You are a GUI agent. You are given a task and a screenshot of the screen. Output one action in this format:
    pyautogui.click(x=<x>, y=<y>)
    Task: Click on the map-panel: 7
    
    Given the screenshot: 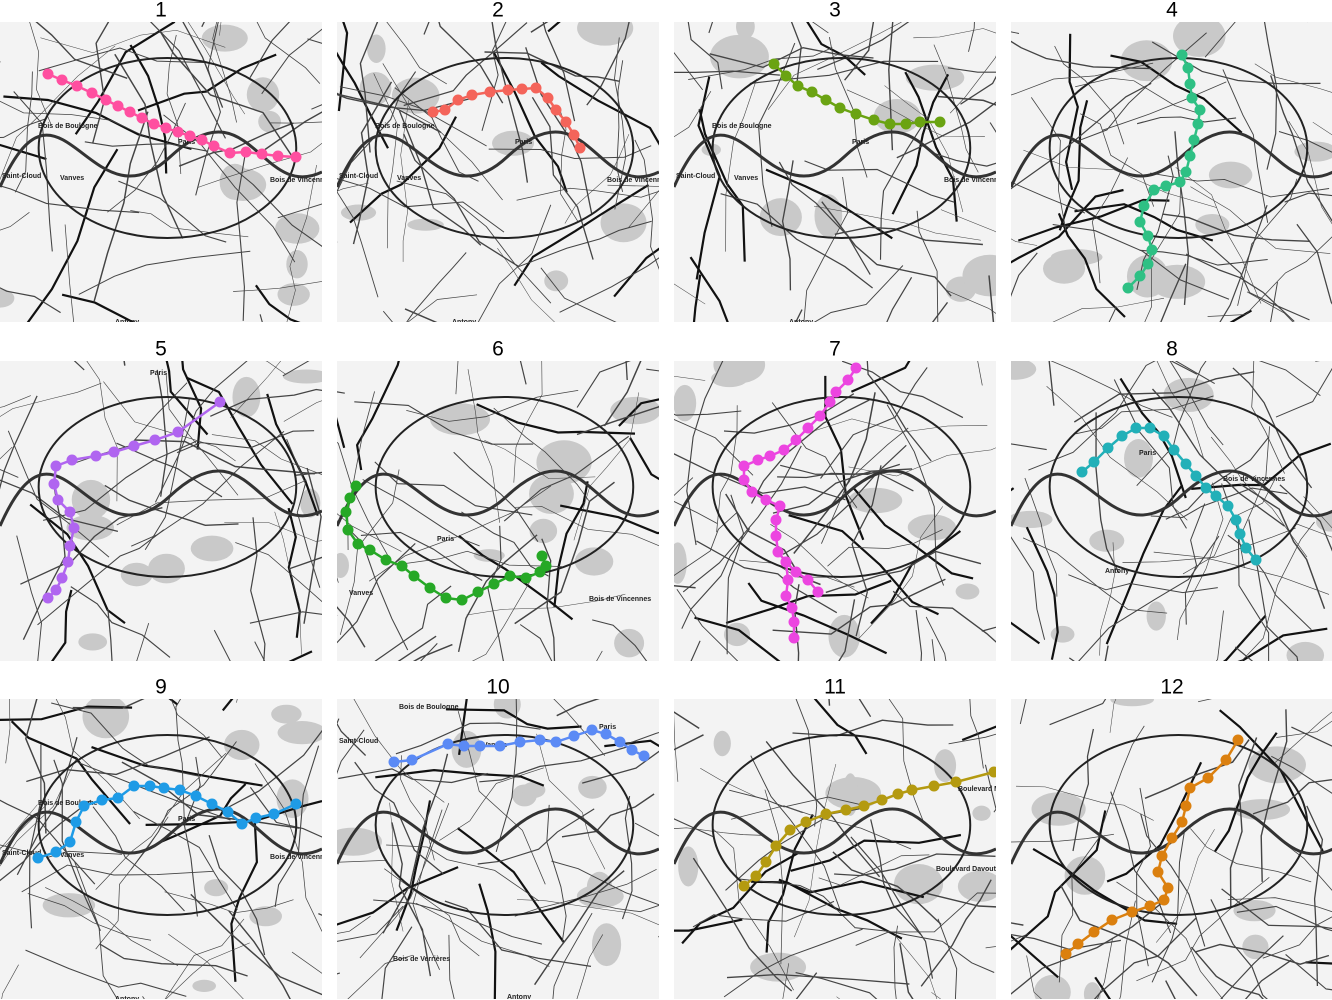 What is the action you would take?
    pyautogui.click(x=835, y=499)
    